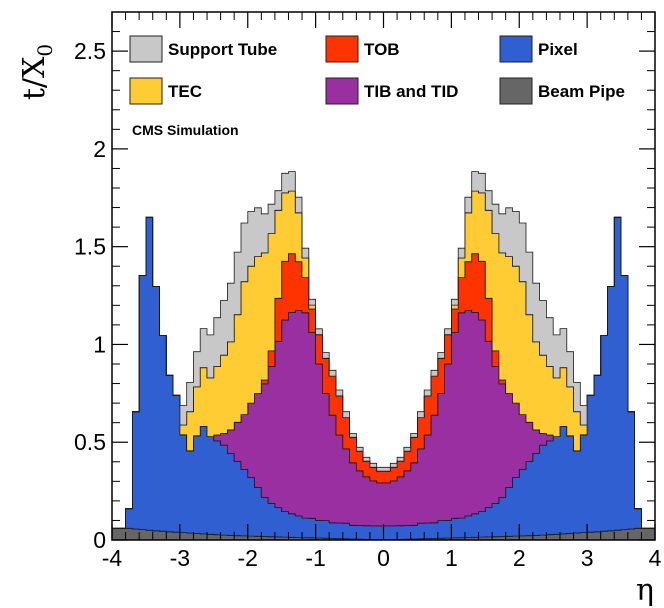 This screenshot has height=608, width=664. I want to click on x-tick-label: 3, so click(587, 558).